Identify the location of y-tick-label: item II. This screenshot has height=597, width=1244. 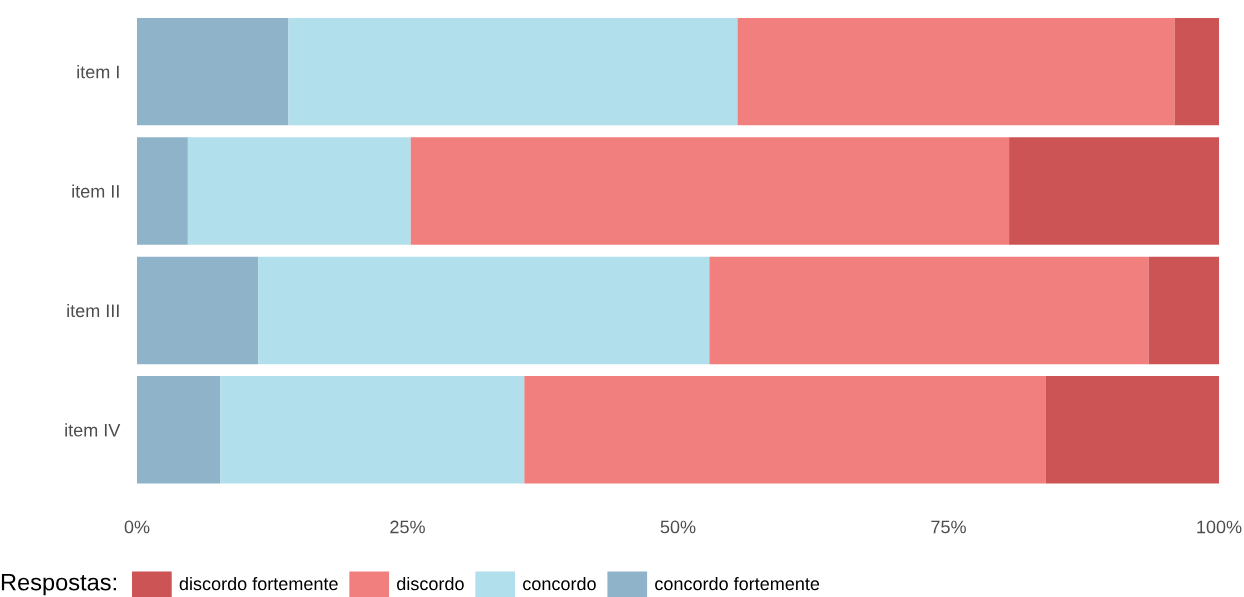
(95, 191).